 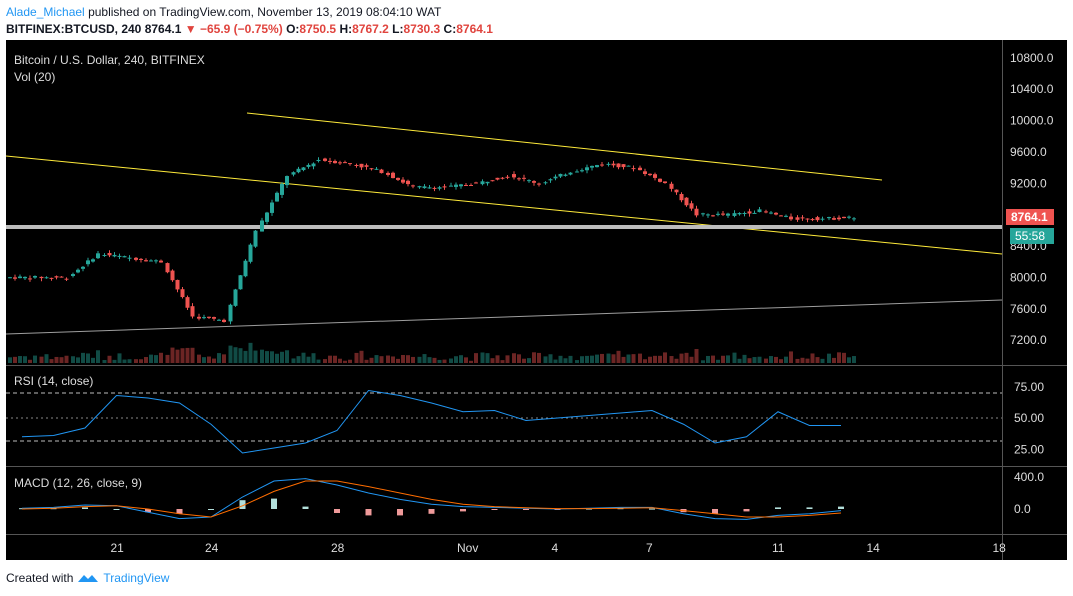 I want to click on created-with-label: Created with, so click(x=40, y=578).